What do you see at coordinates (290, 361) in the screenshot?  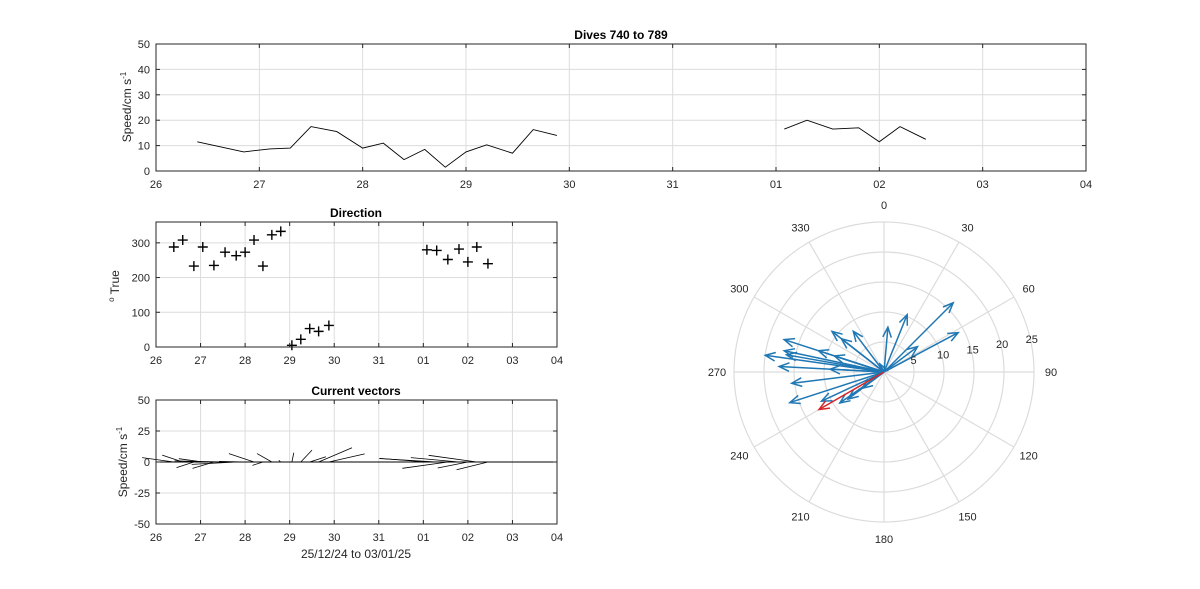 I see `direction-xtick-label: 29` at bounding box center [290, 361].